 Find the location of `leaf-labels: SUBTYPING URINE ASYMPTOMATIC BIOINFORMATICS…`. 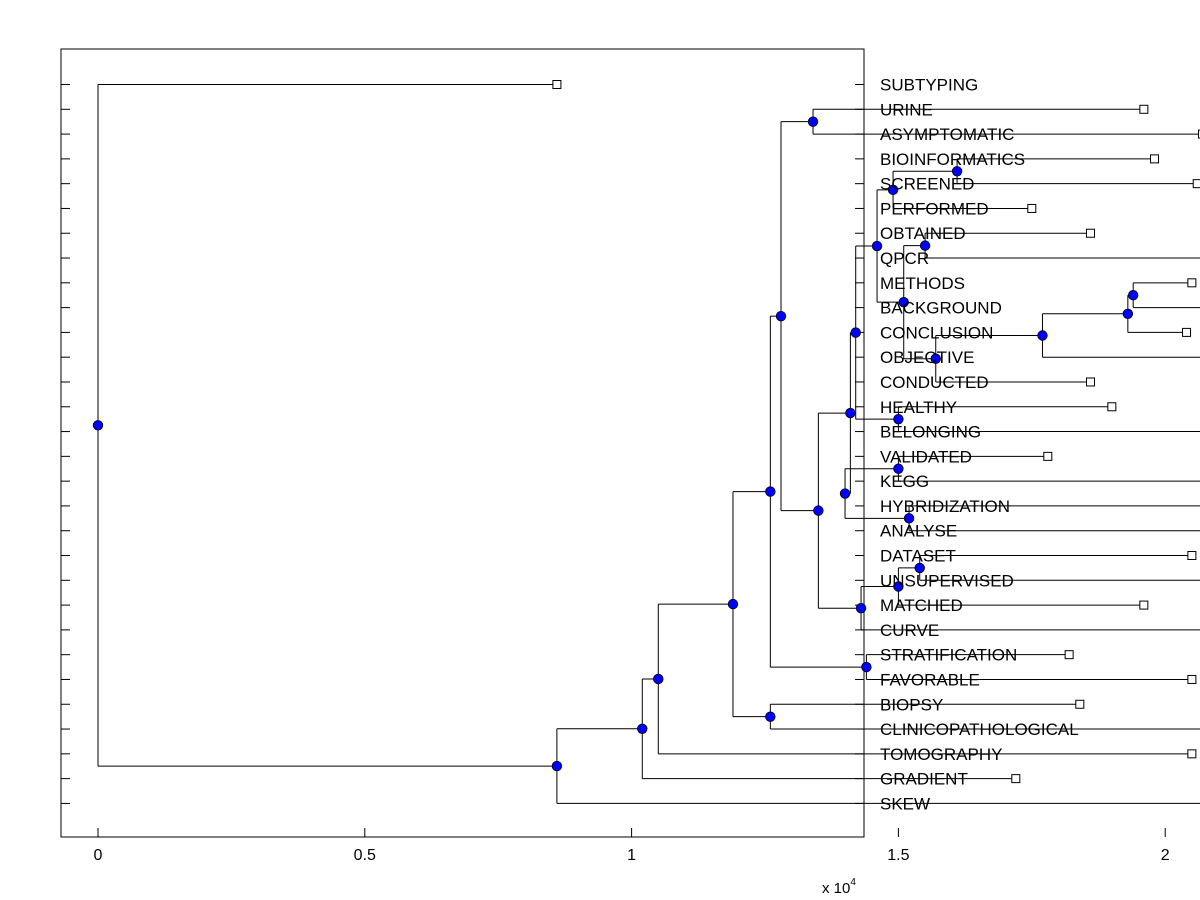

leaf-labels: SUBTYPING URINE ASYMPTOMATIC BIOINFORMATICS… is located at coordinates (979, 445).